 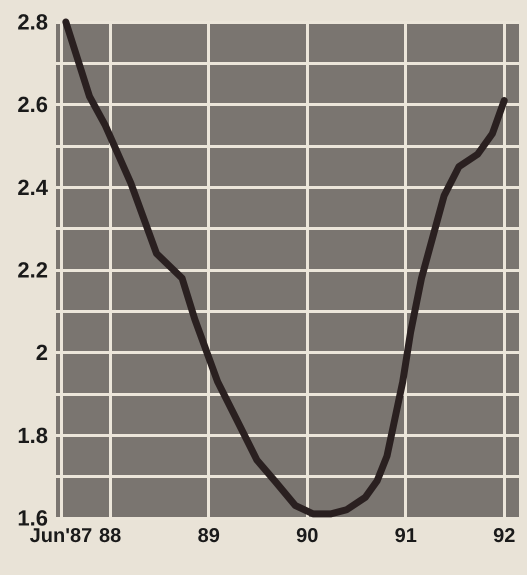 What do you see at coordinates (504, 536) in the screenshot?
I see `x-tick-label: 92` at bounding box center [504, 536].